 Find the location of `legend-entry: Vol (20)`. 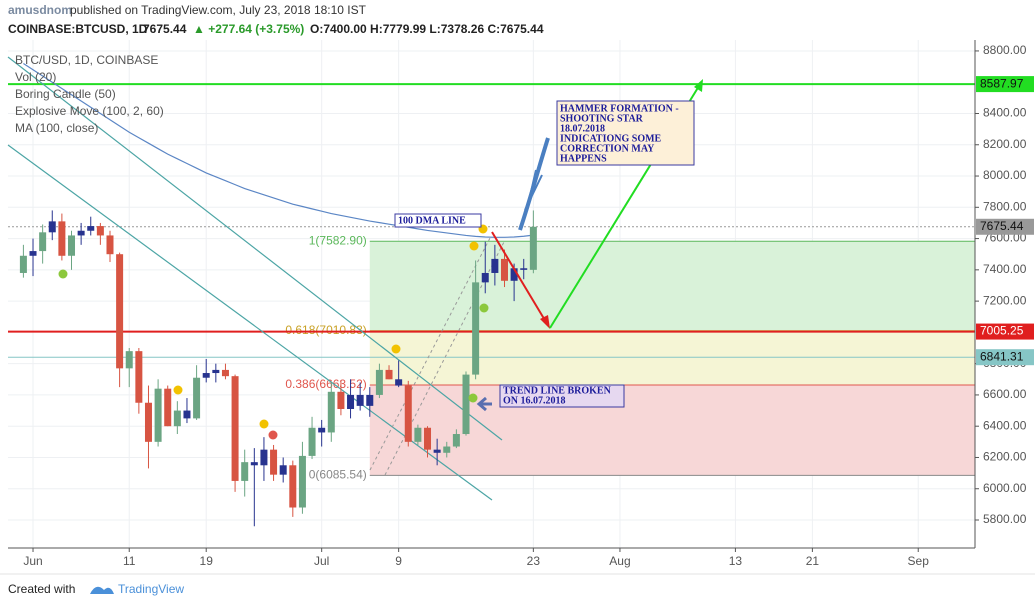

legend-entry: Vol (20) is located at coordinates (35, 77).